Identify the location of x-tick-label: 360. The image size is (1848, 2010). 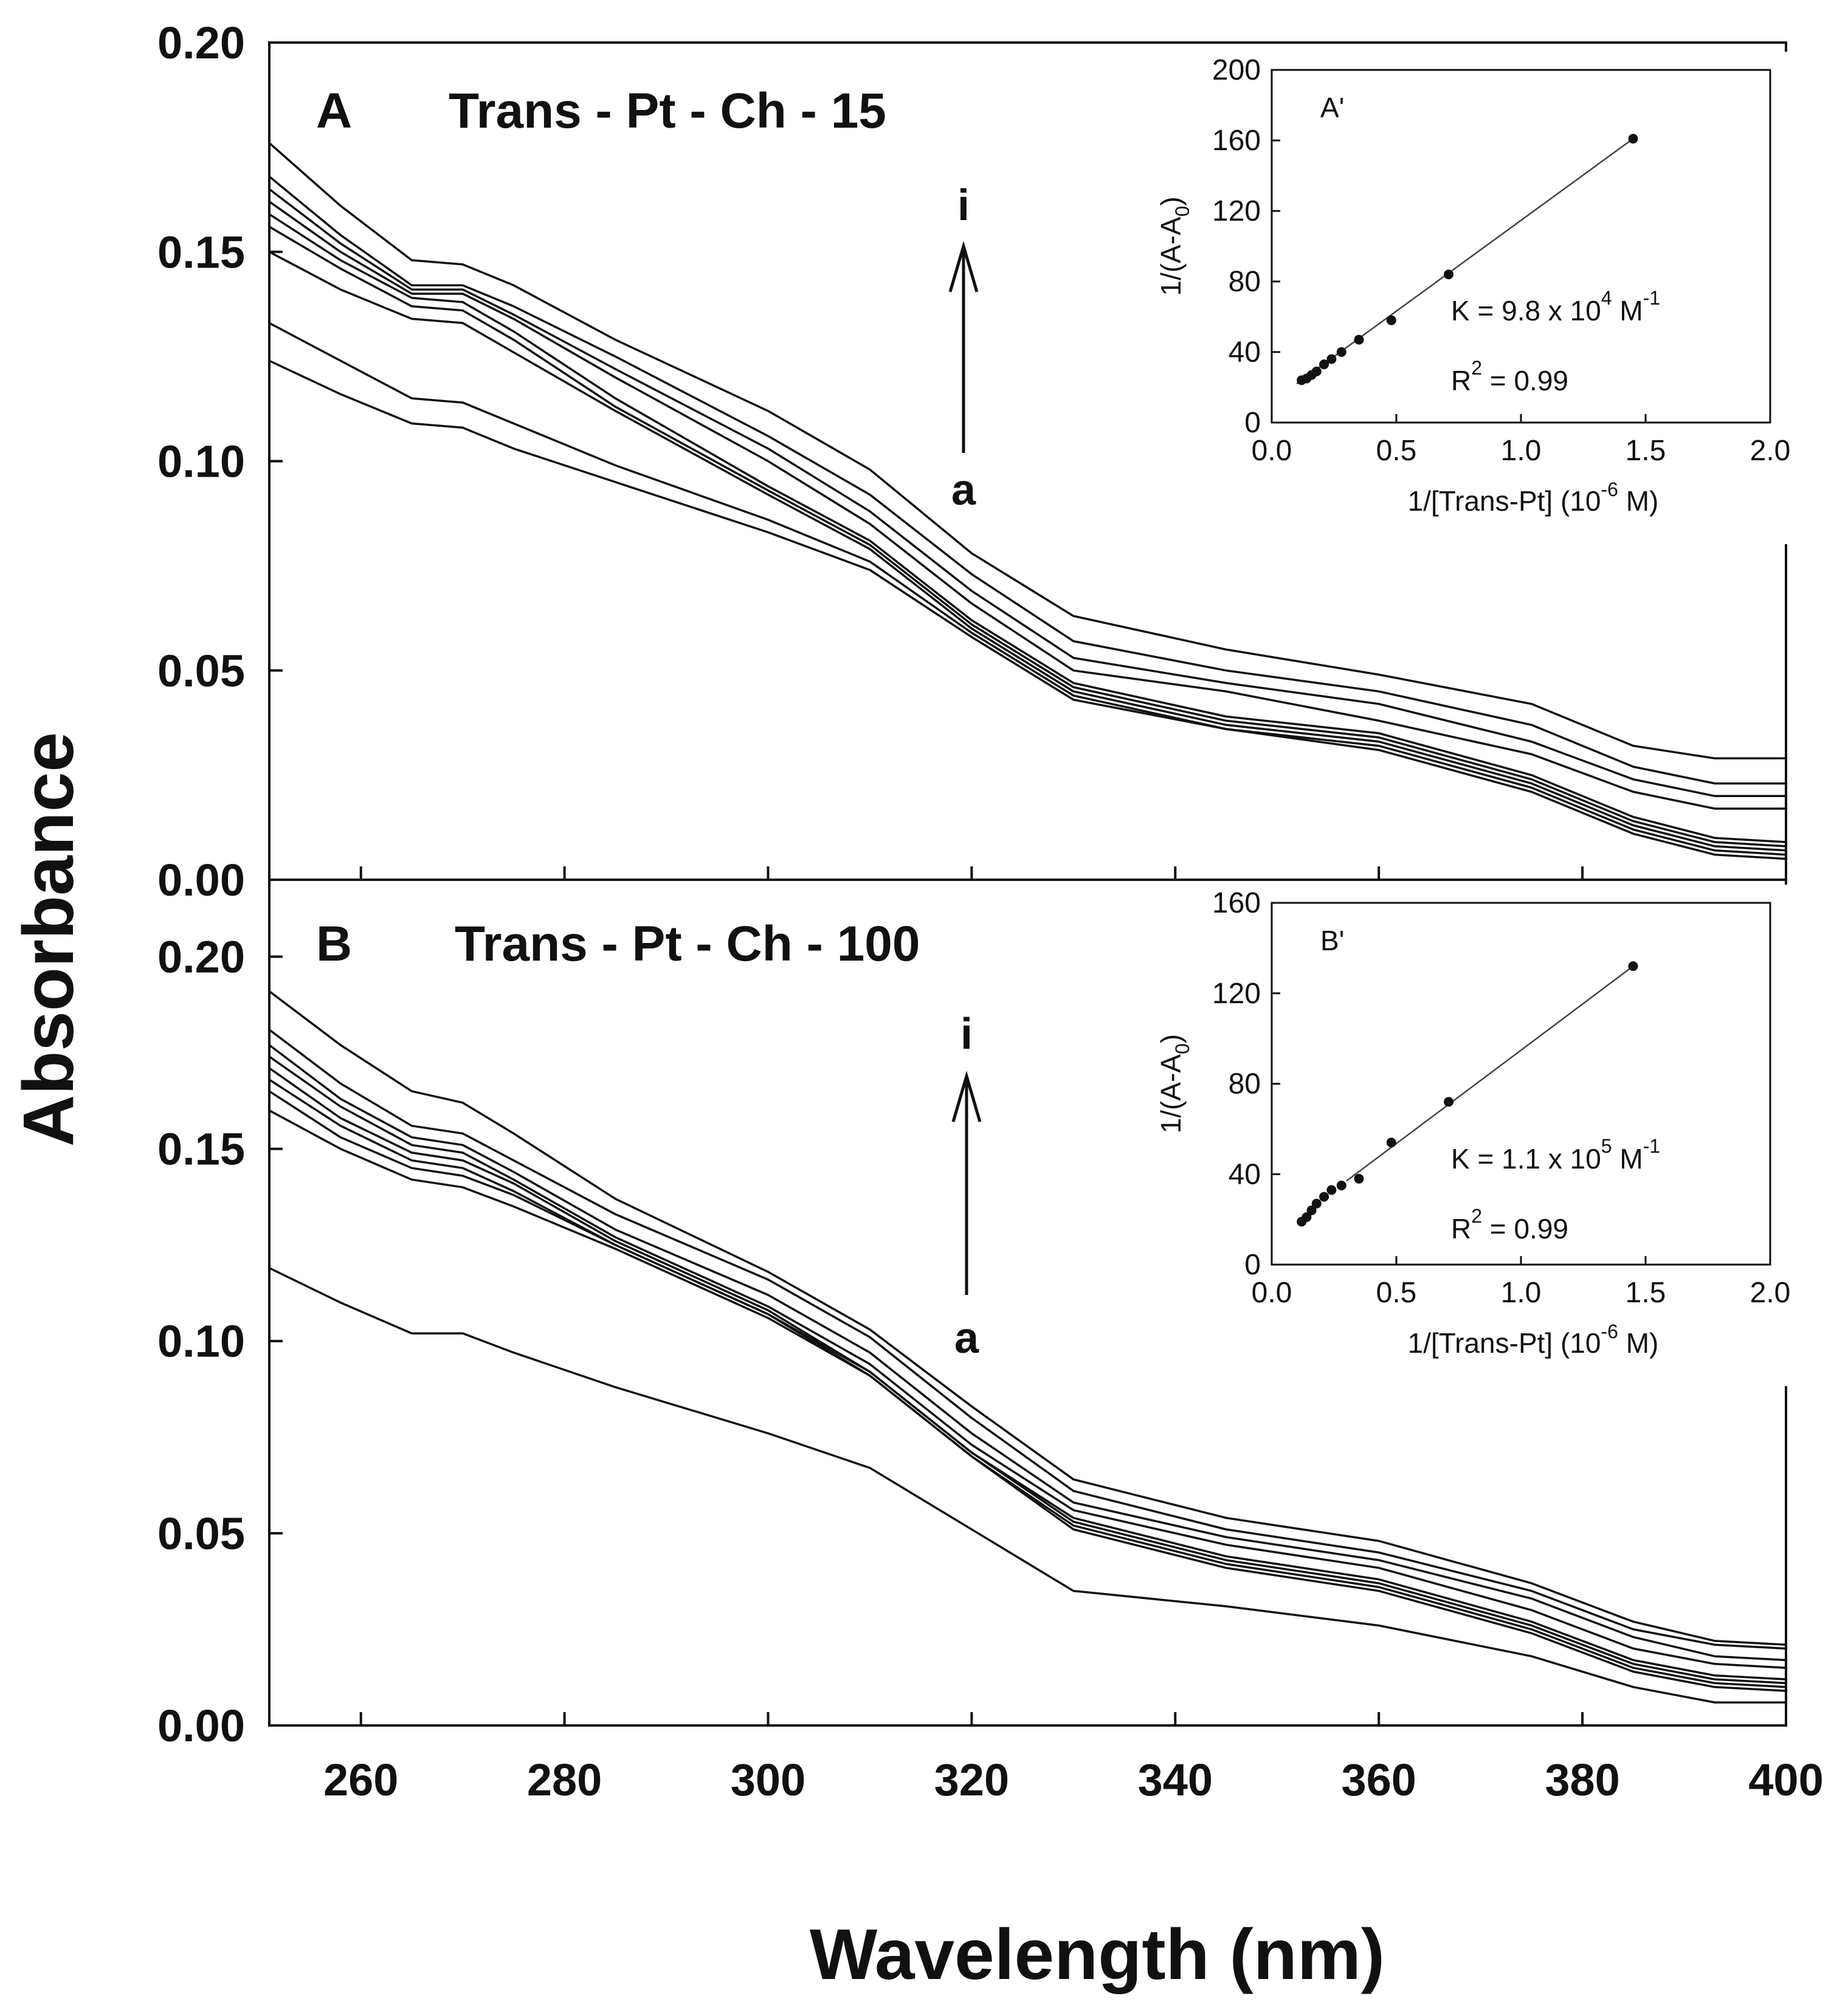
(1379, 1780).